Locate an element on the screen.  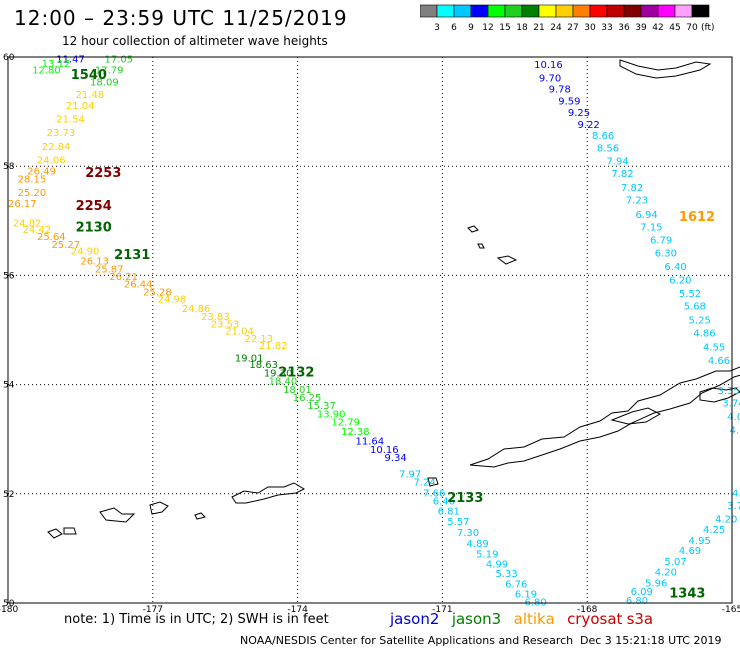
wave-height-value: 15.37 is located at coordinates (321, 406).